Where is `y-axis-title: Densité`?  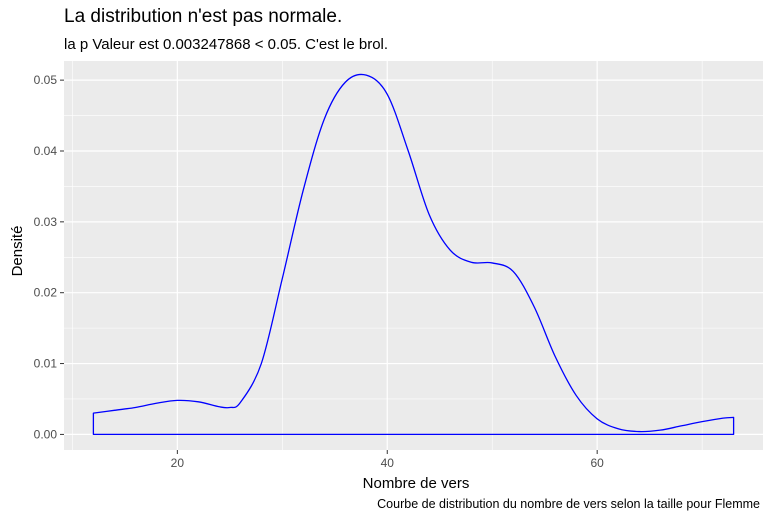
y-axis-title: Densité is located at coordinates (17, 251).